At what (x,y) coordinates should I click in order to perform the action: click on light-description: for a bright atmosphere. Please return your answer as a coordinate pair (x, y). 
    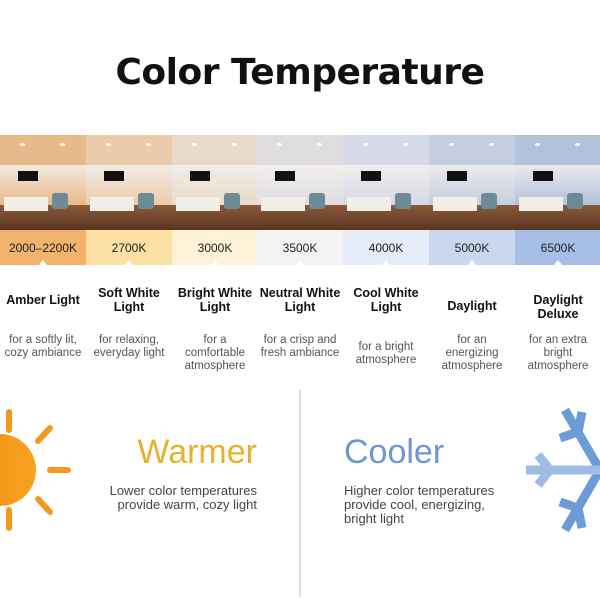
    Looking at the image, I should click on (386, 353).